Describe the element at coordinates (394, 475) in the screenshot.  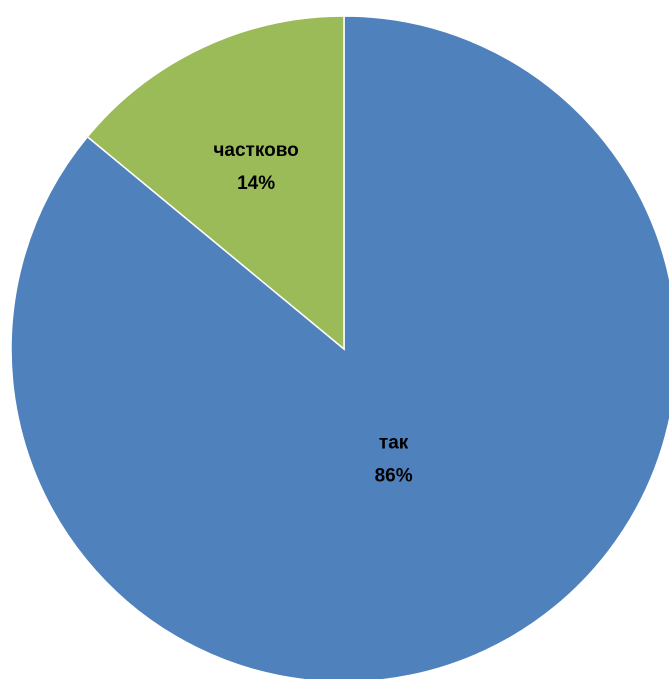
I see `slice-value-label: 86%` at that location.